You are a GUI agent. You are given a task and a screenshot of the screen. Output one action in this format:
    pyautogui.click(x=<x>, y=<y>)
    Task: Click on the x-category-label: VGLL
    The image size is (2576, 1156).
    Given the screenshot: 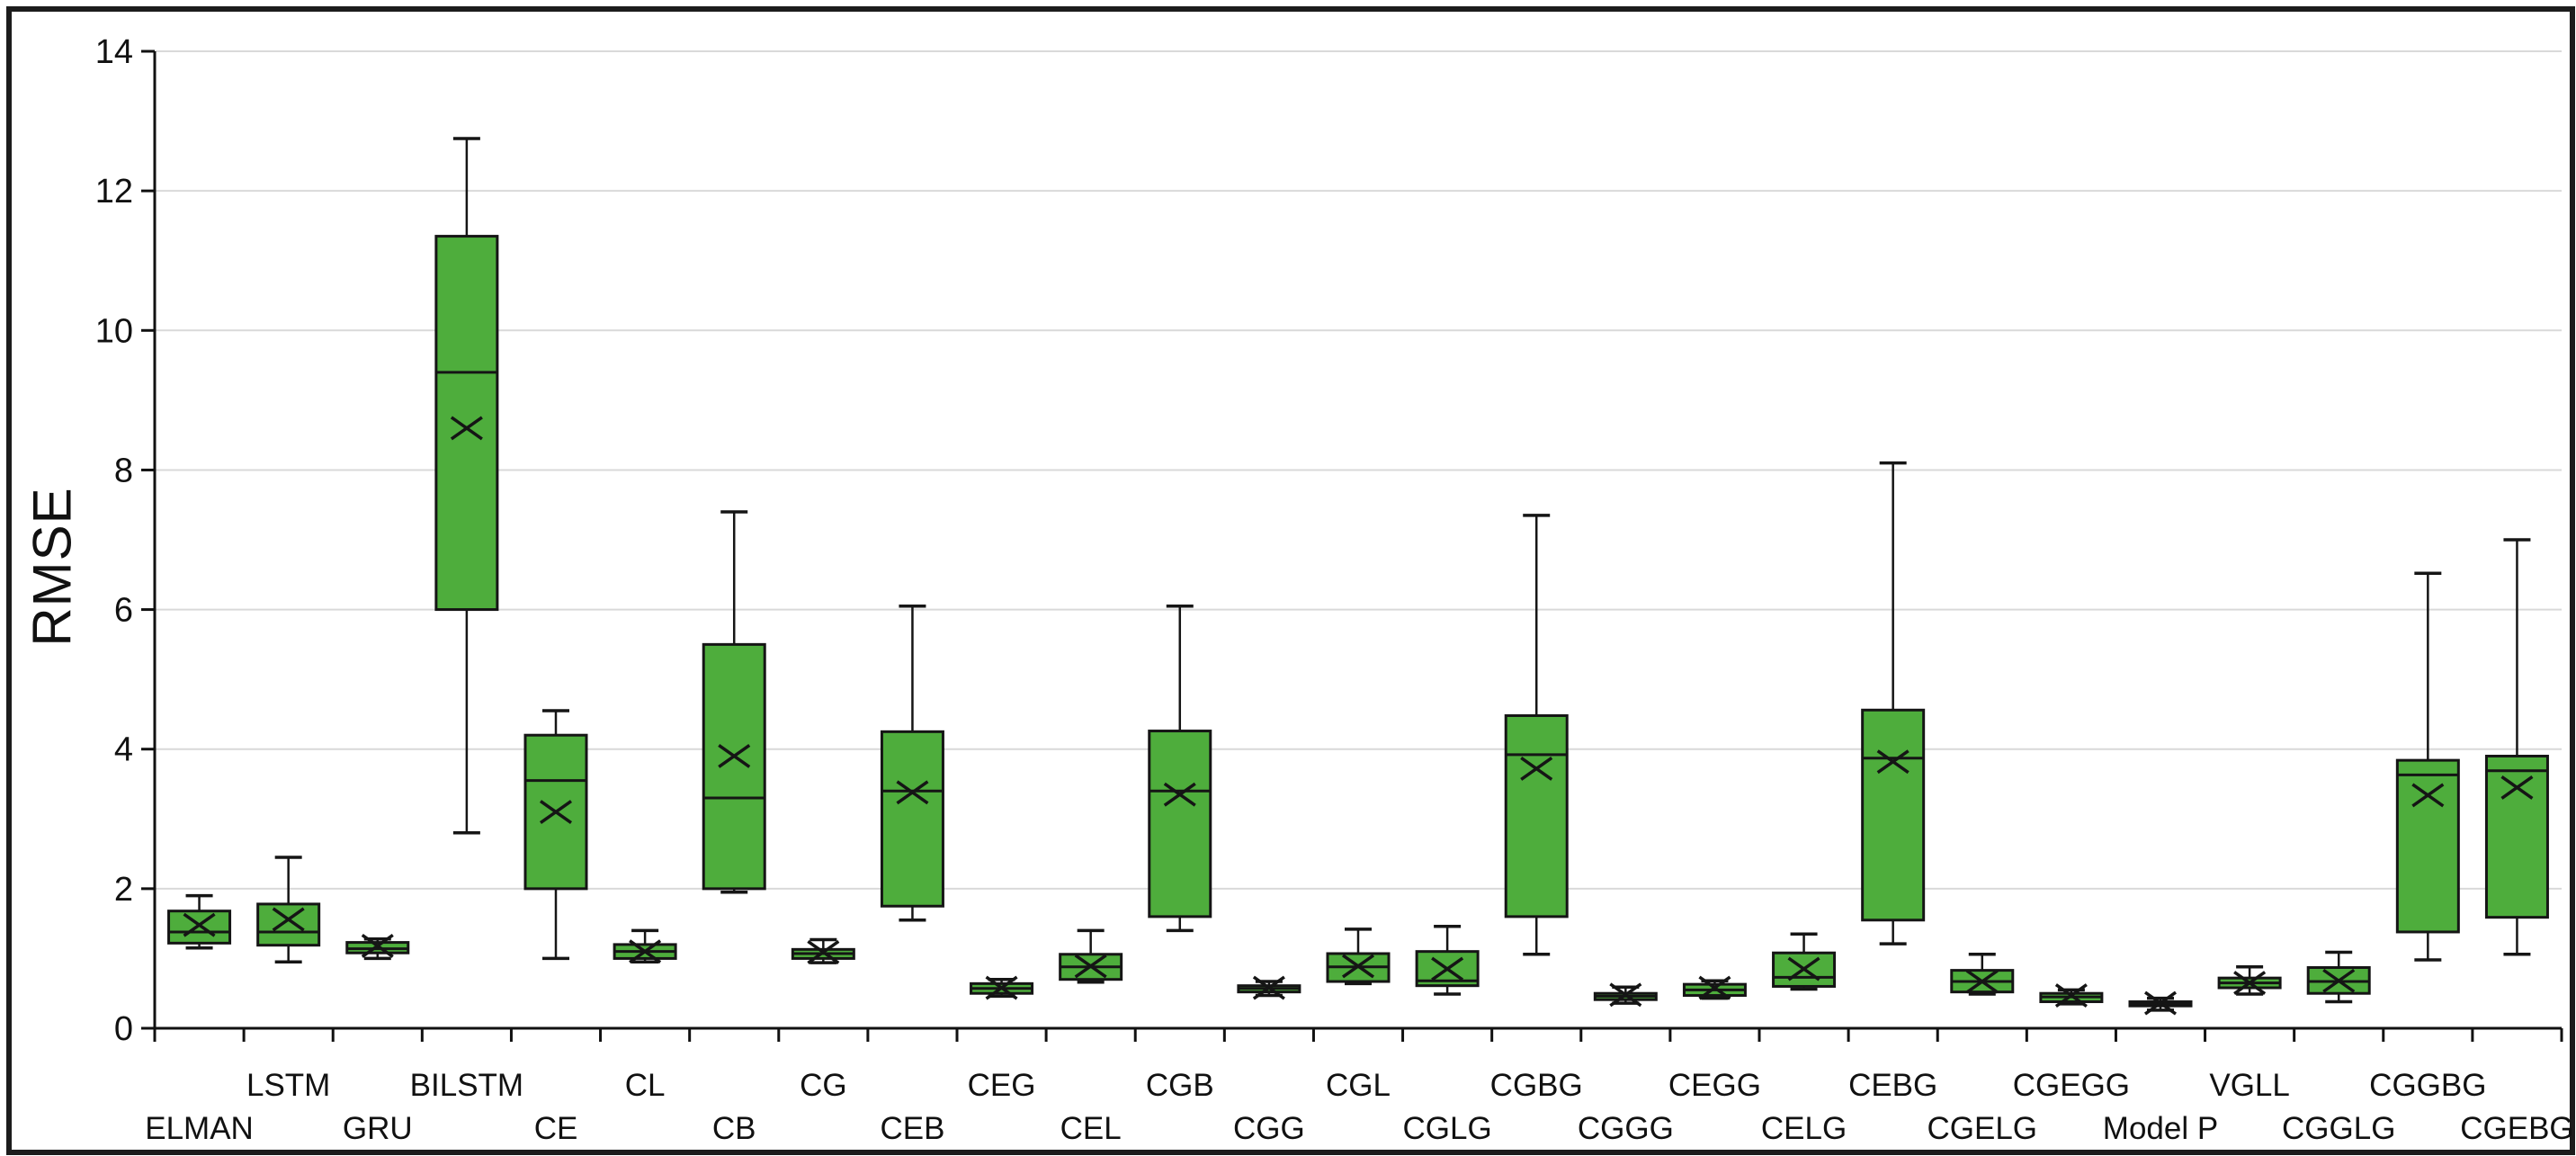 What is the action you would take?
    pyautogui.click(x=2249, y=1085)
    